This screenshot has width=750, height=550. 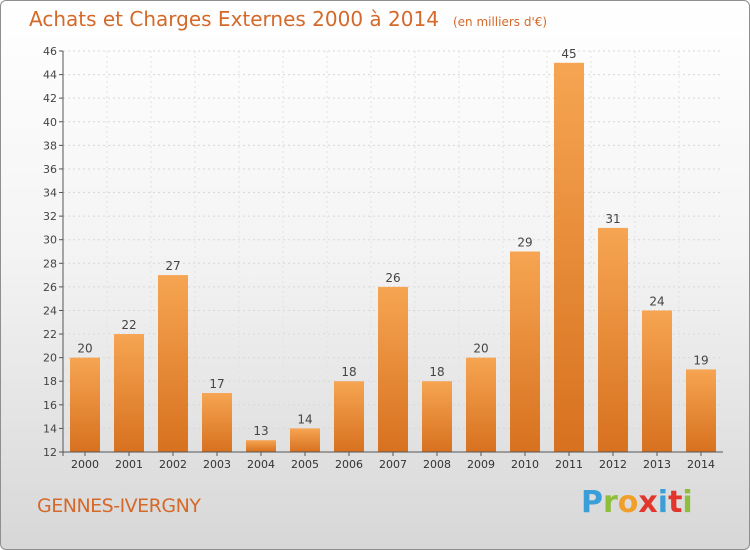 What do you see at coordinates (50, 145) in the screenshot?
I see `y-tick-label: 38` at bounding box center [50, 145].